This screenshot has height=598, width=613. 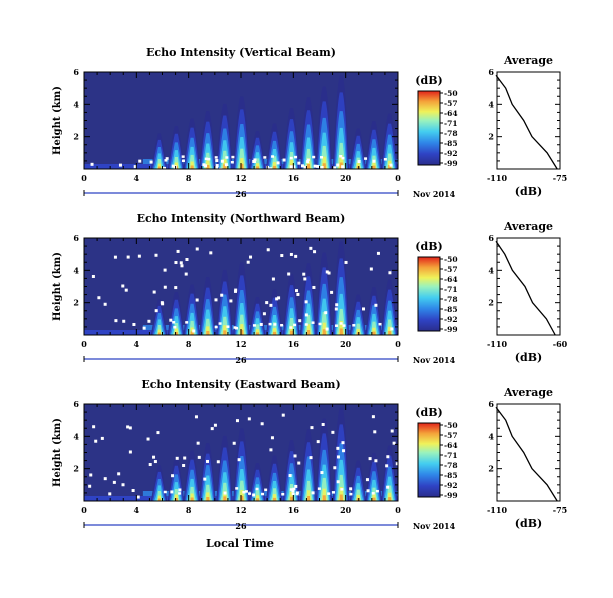 What do you see at coordinates (497, 178) in the screenshot?
I see `average-x-tick-label: -110` at bounding box center [497, 178].